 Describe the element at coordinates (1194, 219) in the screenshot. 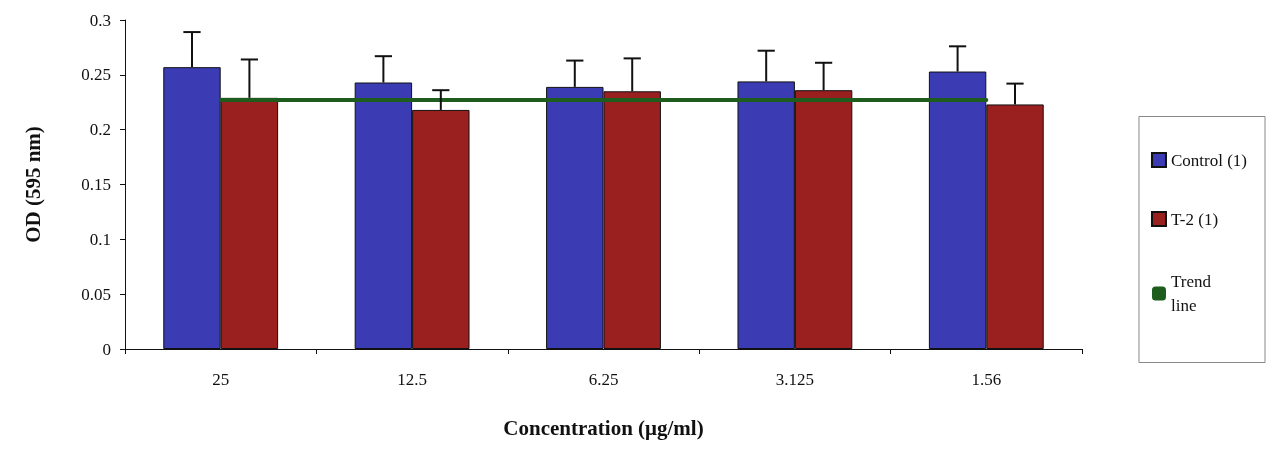

I see `legend-label: T-2 (1)` at that location.